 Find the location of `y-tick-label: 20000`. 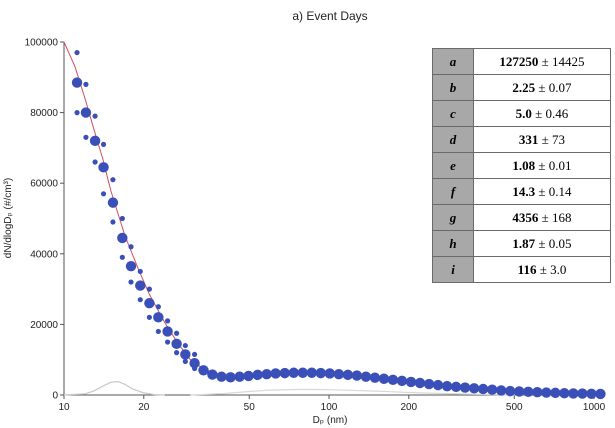

y-tick-label: 20000 is located at coordinates (44, 325).